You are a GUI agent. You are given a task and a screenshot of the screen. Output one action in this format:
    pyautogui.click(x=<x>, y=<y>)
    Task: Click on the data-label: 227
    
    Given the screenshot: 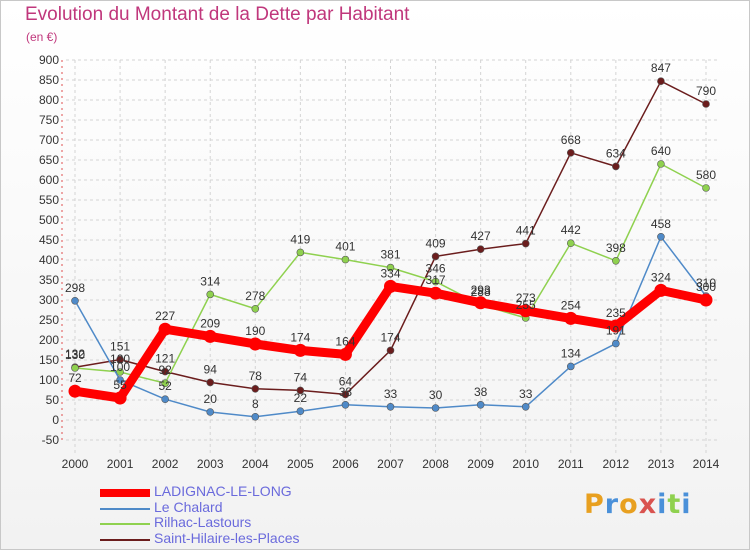 What is the action you would take?
    pyautogui.click(x=165, y=316)
    